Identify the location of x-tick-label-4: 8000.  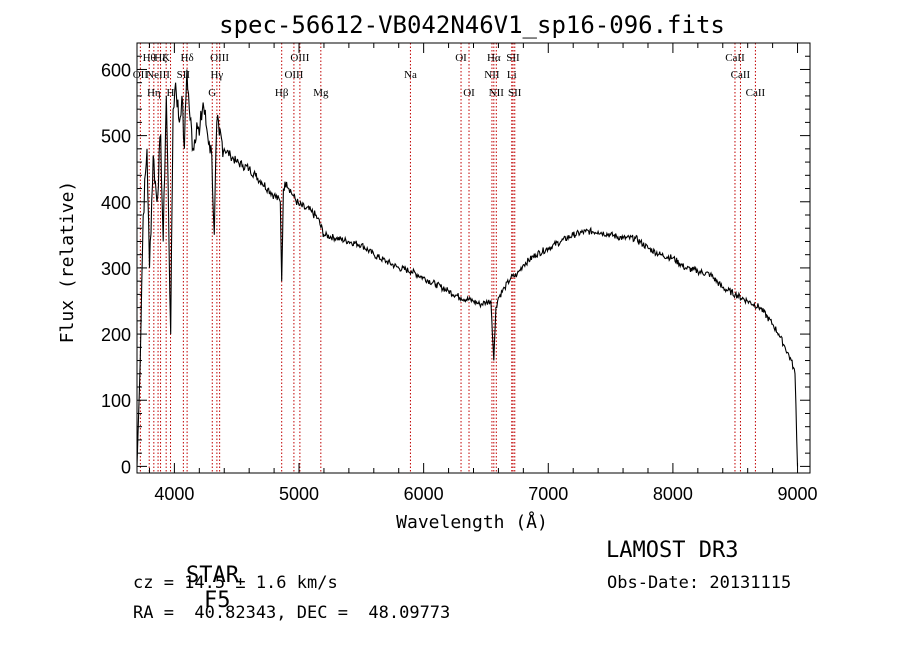
(673, 494).